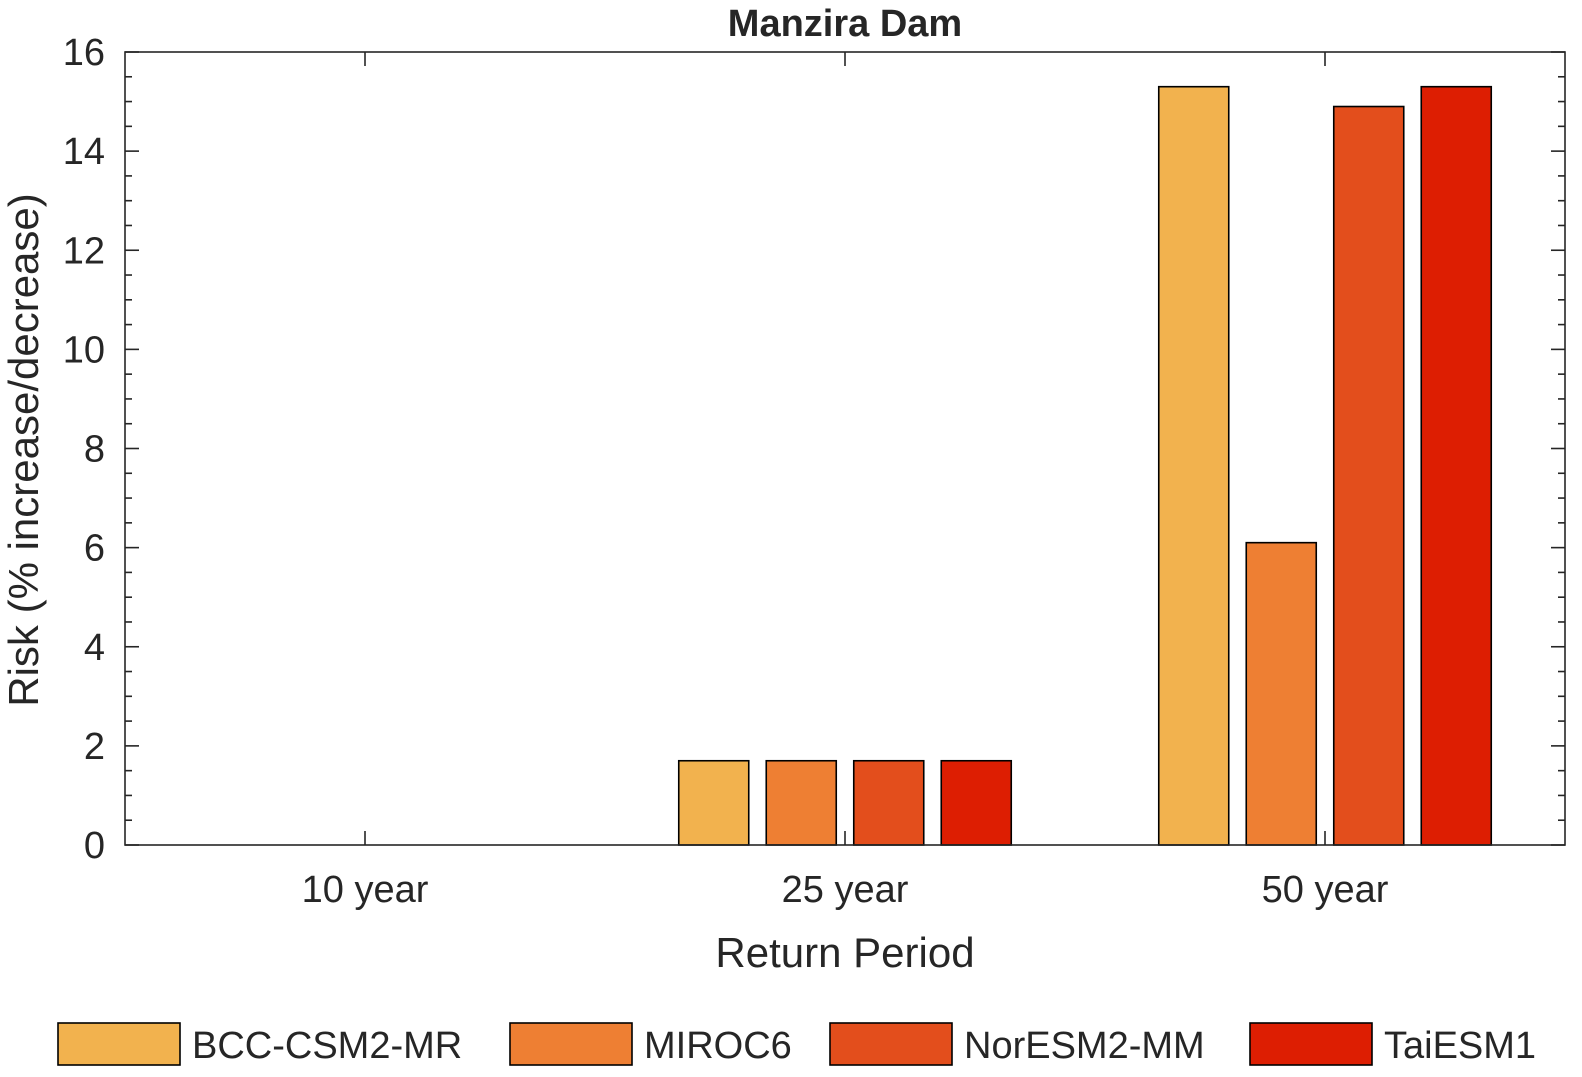 The height and width of the screenshot is (1077, 1582). I want to click on y-tick-label: 8, so click(94, 450).